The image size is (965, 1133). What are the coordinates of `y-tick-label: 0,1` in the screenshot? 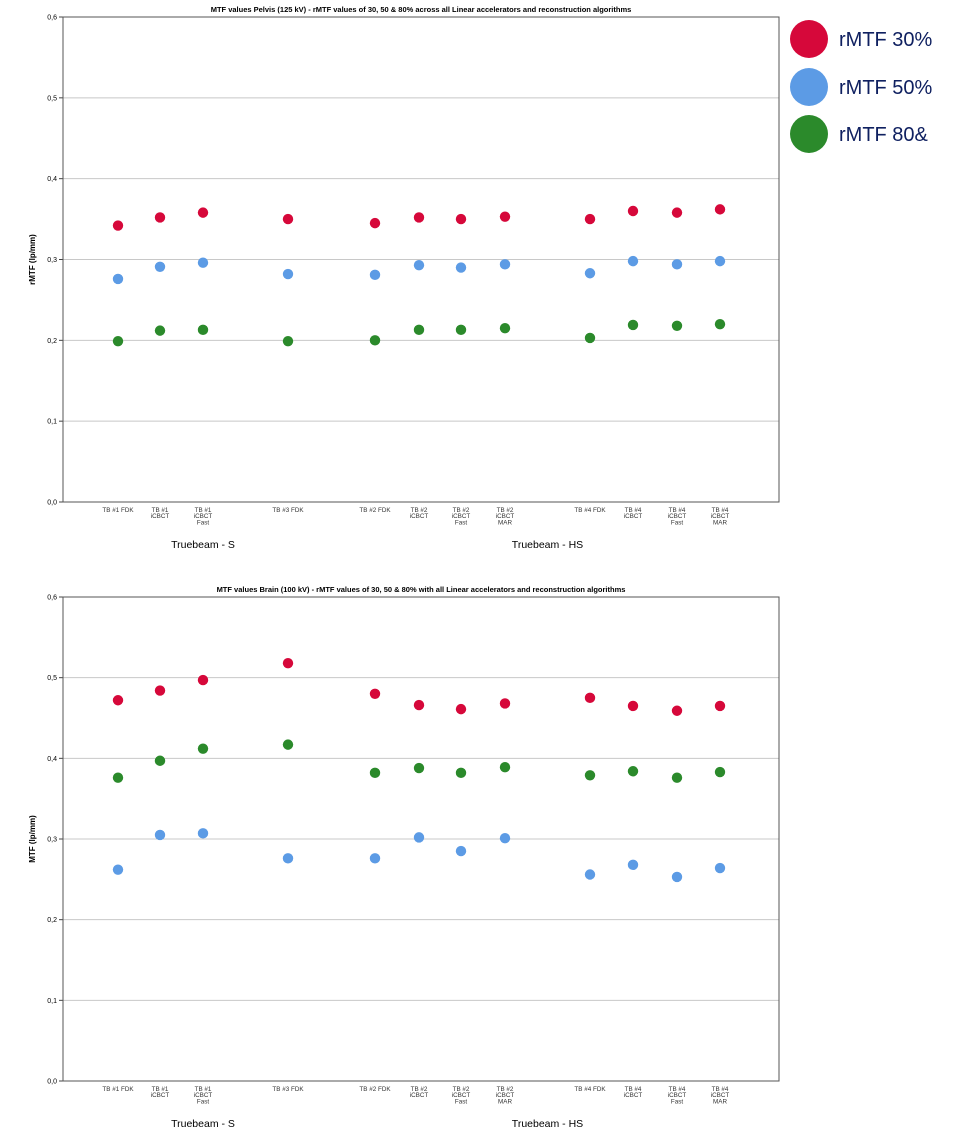 It's located at (52, 422).